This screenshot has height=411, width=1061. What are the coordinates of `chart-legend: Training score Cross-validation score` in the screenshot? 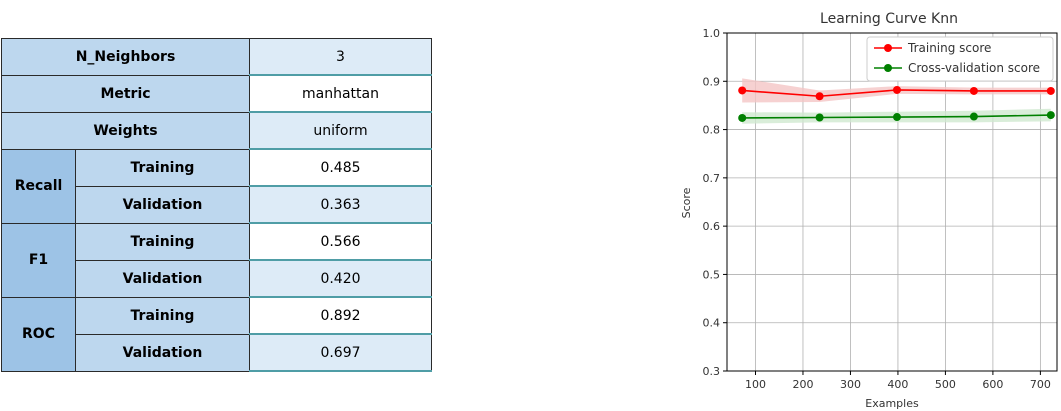 It's located at (960, 59).